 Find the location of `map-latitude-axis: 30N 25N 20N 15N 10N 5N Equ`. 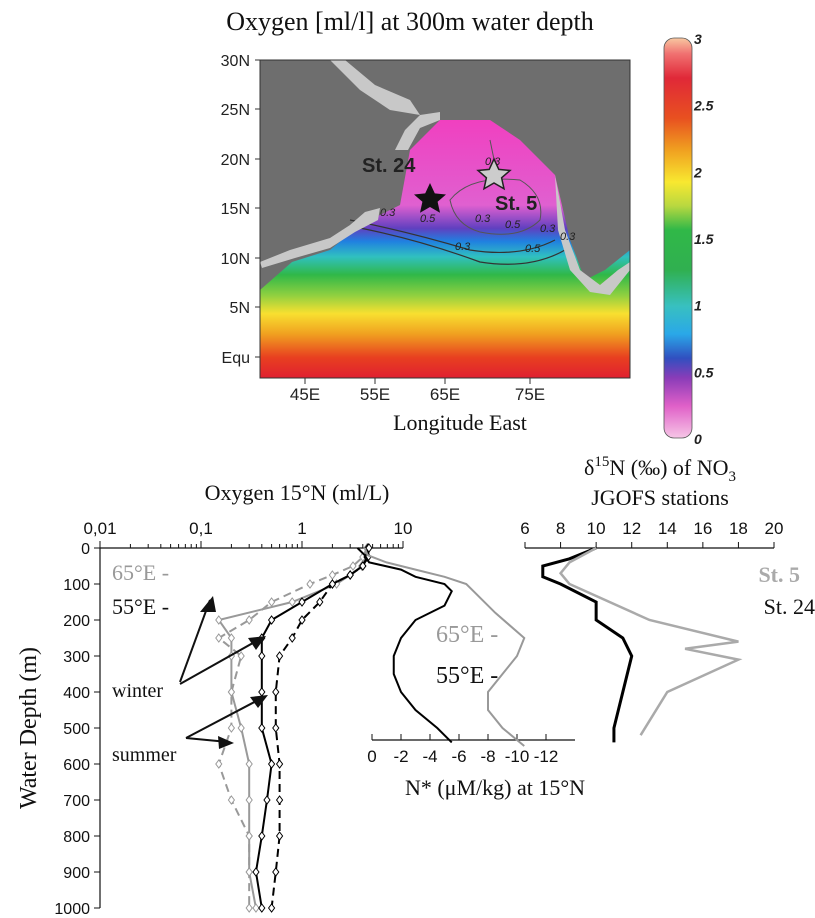

map-latitude-axis: 30N 25N 20N 15N 10N 5N Equ is located at coordinates (240, 210).